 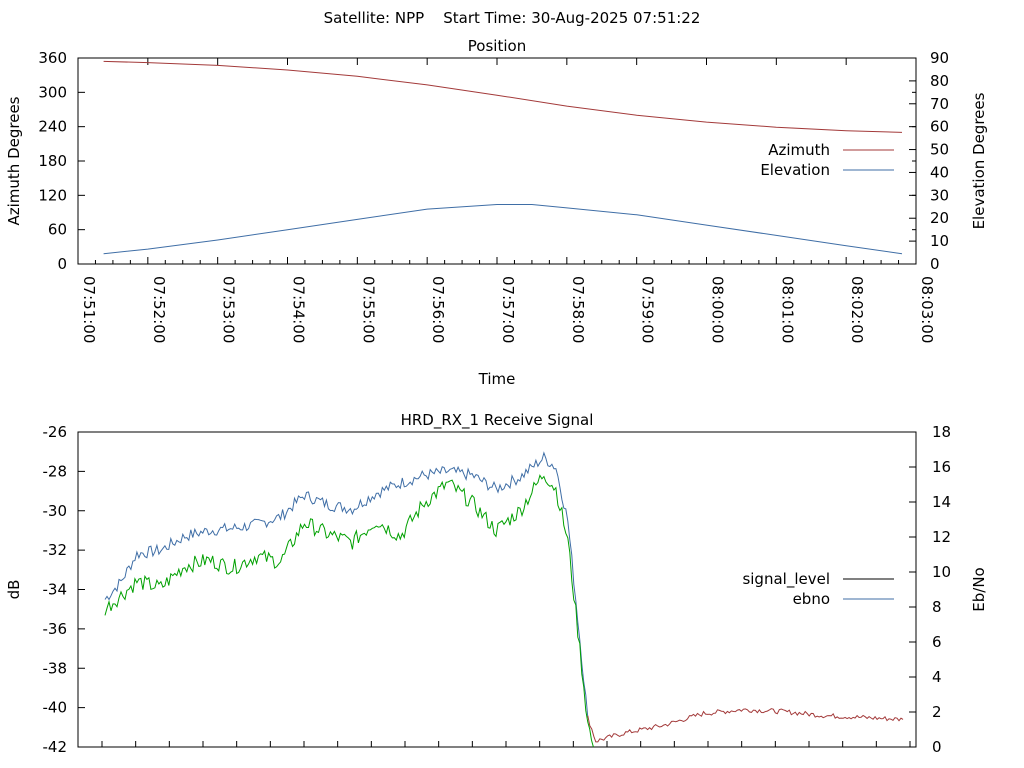 What do you see at coordinates (941, 467) in the screenshot?
I see `y2-tick-label: 16` at bounding box center [941, 467].